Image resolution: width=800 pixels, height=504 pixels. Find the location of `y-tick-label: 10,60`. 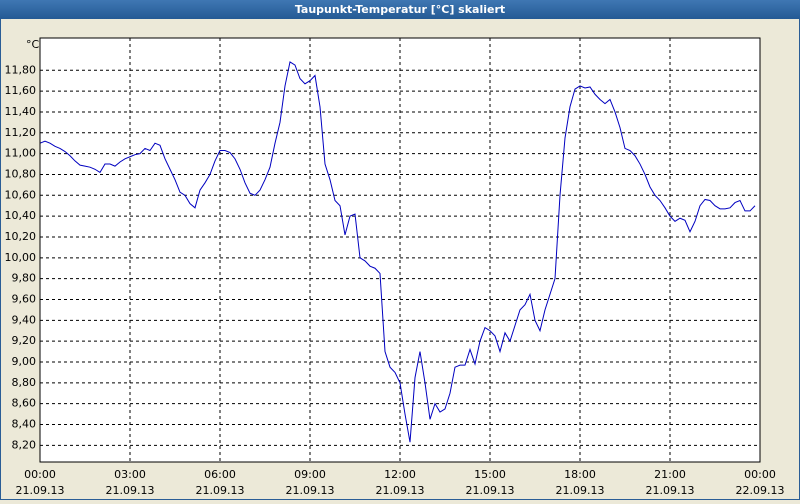

y-tick-label: 10,60 is located at coordinates (21, 194).